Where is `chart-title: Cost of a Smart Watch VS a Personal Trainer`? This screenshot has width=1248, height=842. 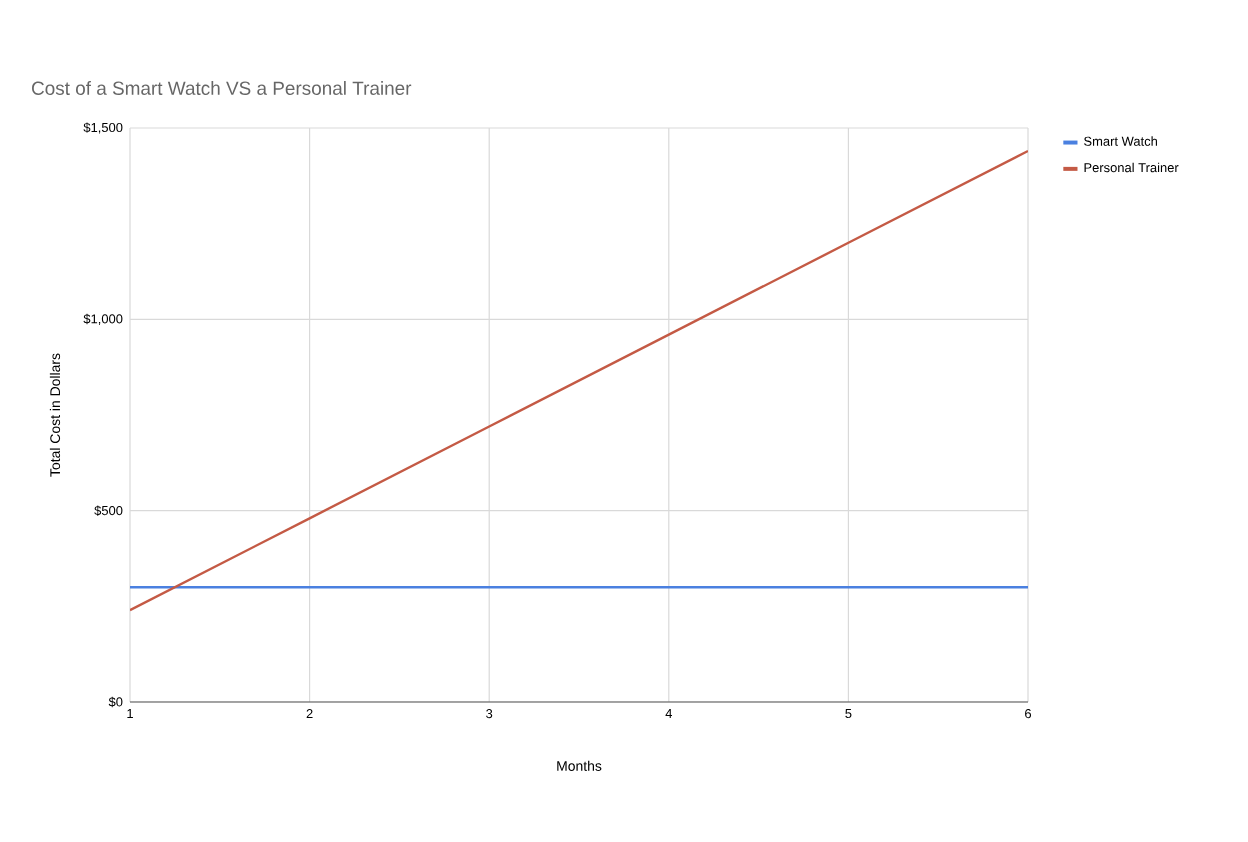 chart-title: Cost of a Smart Watch VS a Personal Trainer is located at coordinates (222, 88).